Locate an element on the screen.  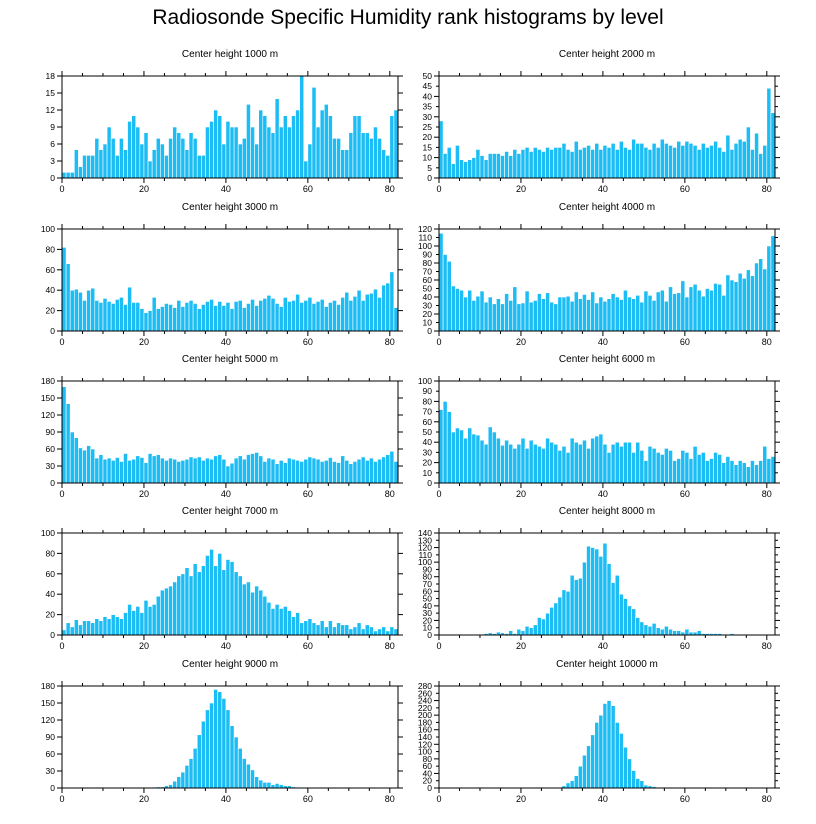
y-tick-label: 120 is located at coordinates (48, 720).